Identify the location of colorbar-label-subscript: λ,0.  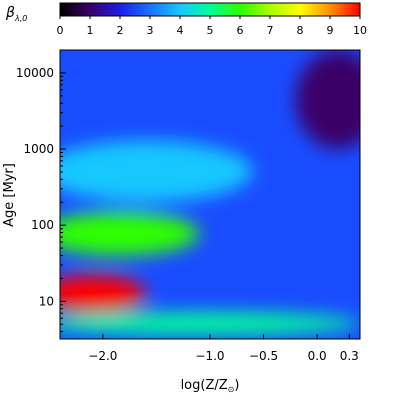
(20, 18).